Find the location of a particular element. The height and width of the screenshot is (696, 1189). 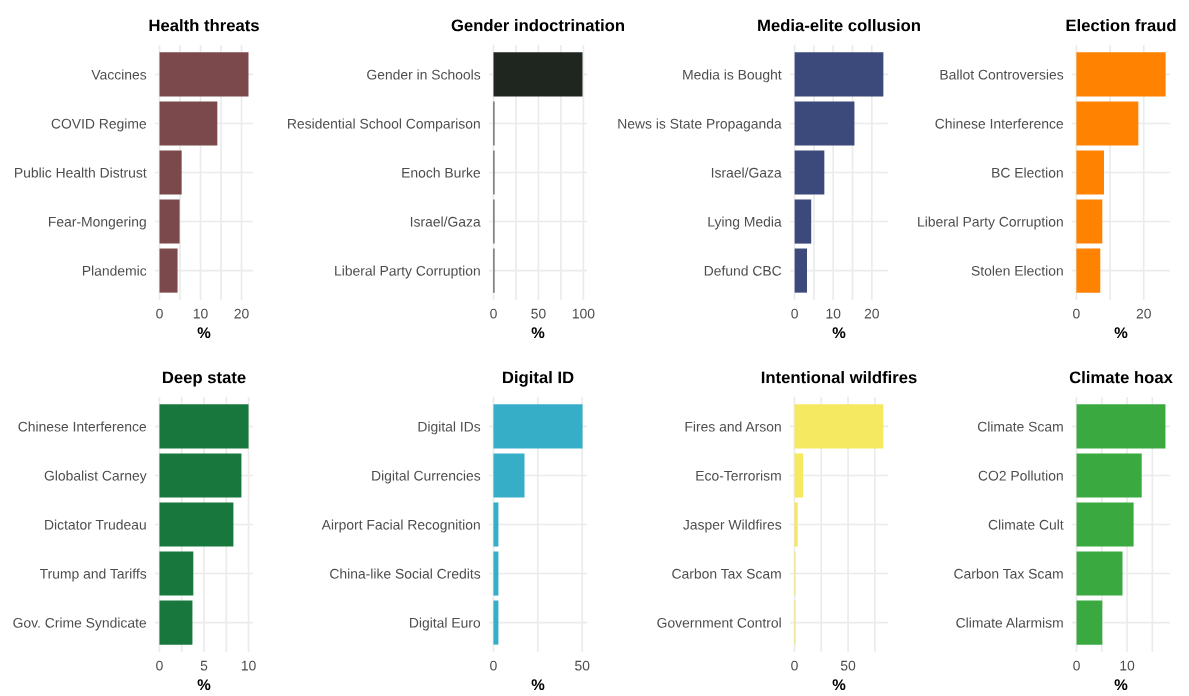

y-tick-label: Trump and Tariffs is located at coordinates (93, 575).